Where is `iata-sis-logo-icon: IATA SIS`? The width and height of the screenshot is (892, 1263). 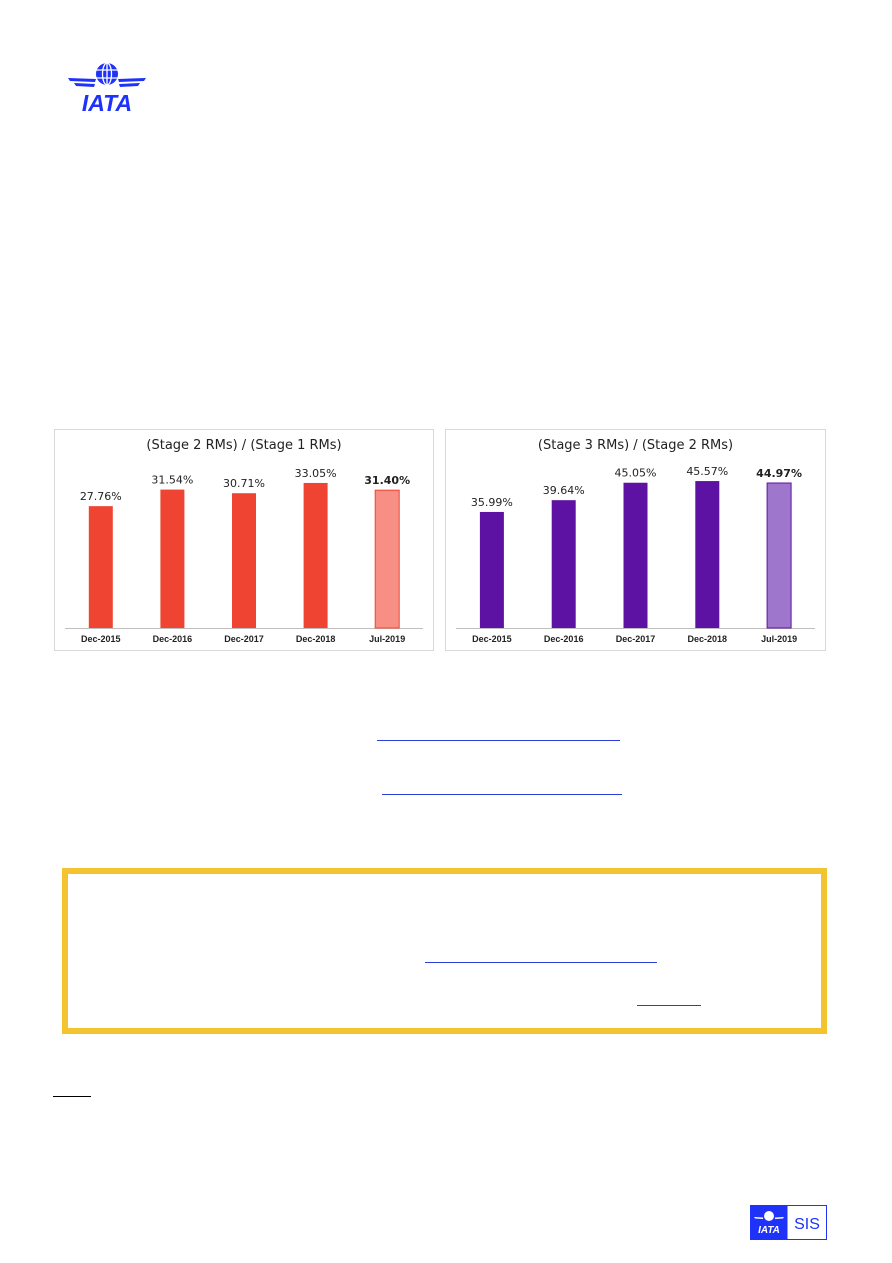 iata-sis-logo-icon: IATA SIS is located at coordinates (788, 1222).